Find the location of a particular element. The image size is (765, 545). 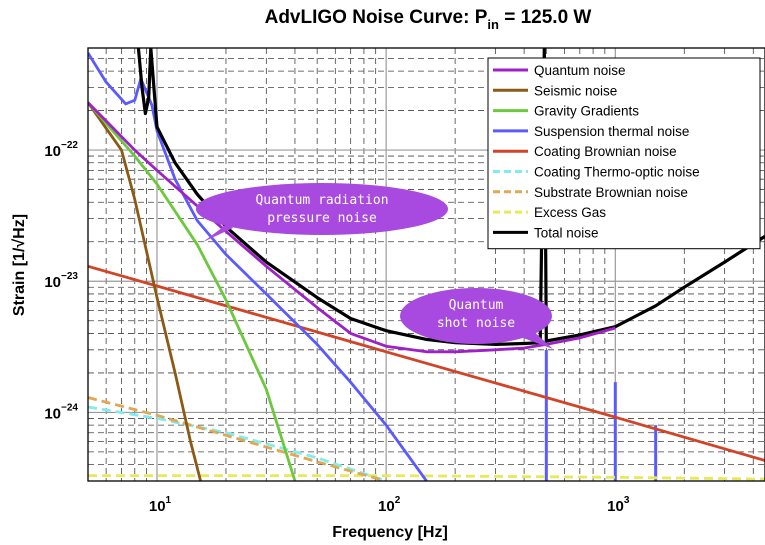

annotation-text: shot noise is located at coordinates (476, 323).